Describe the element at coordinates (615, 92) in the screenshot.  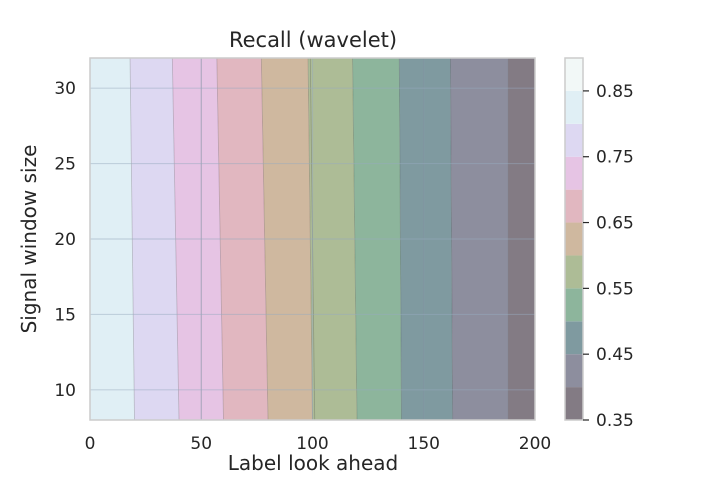
I see `colorbar-tick-label: 0.85` at that location.